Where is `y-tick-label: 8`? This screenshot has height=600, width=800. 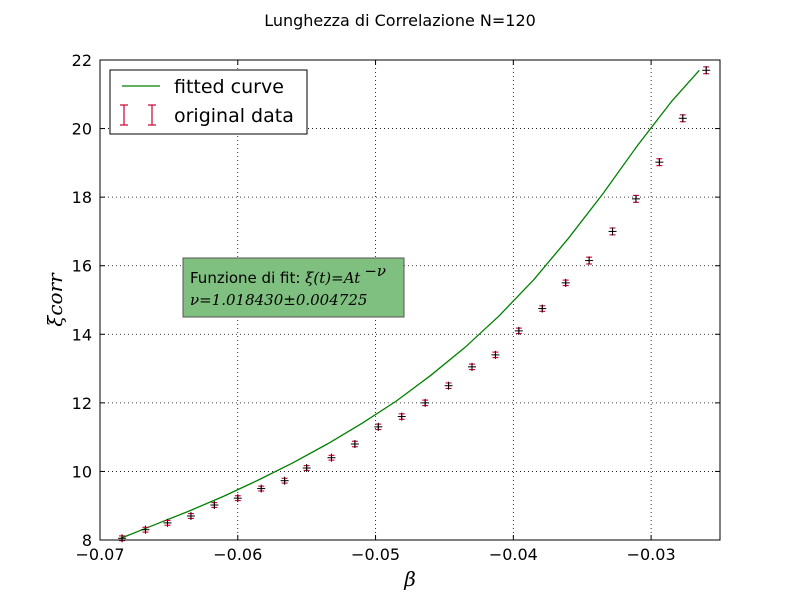 y-tick-label: 8 is located at coordinates (87, 540).